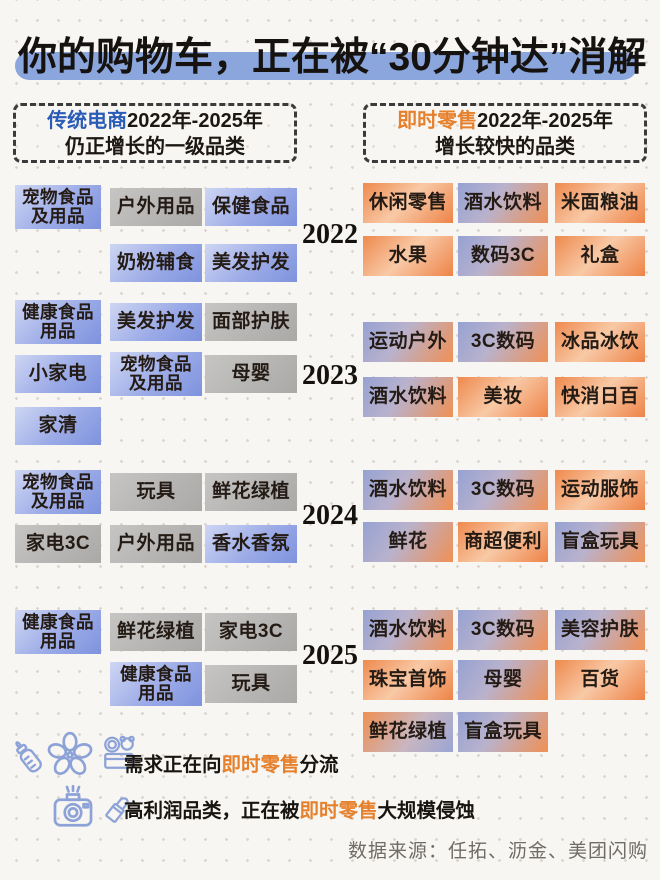 This screenshot has width=660, height=880. I want to click on legend-instant-highlight: 即时零售, so click(437, 121).